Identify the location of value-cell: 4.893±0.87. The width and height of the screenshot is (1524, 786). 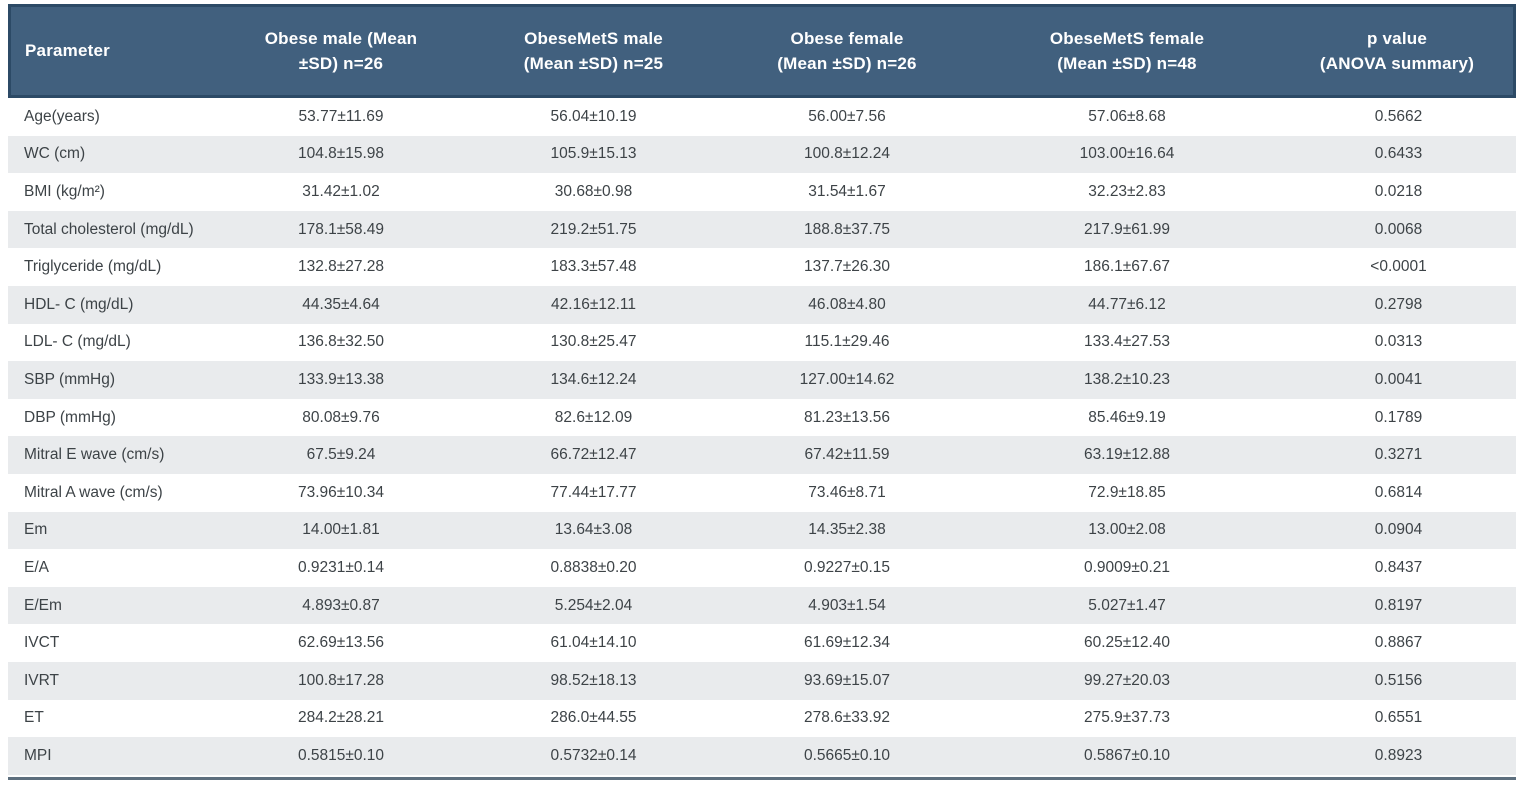
(341, 605).